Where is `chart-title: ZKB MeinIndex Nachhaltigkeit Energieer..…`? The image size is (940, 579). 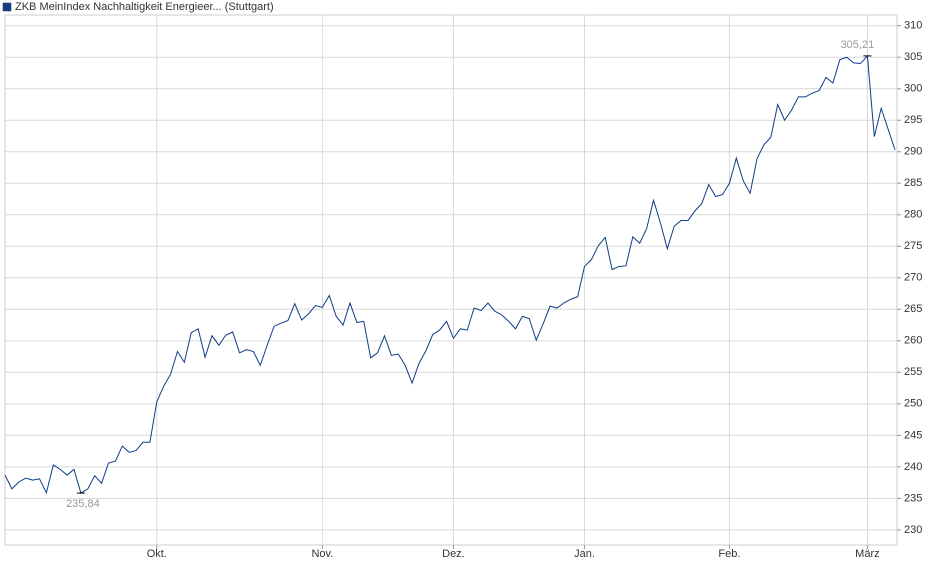 chart-title: ZKB MeinIndex Nachhaltigkeit Energieer..… is located at coordinates (144, 7).